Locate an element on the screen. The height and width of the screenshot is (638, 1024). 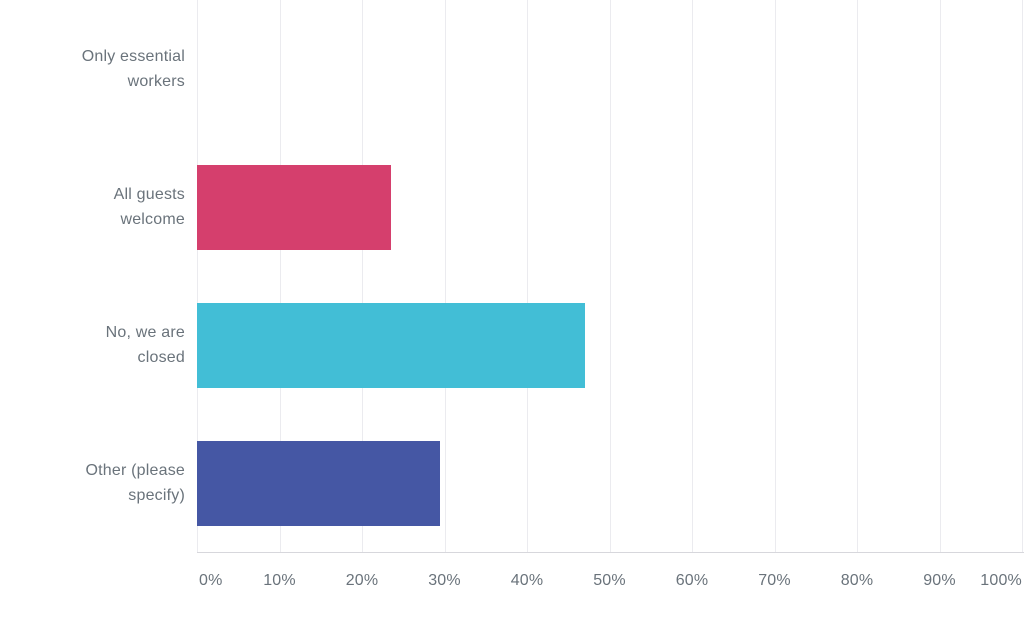
x-tick-label-50%: 50% is located at coordinates (609, 580).